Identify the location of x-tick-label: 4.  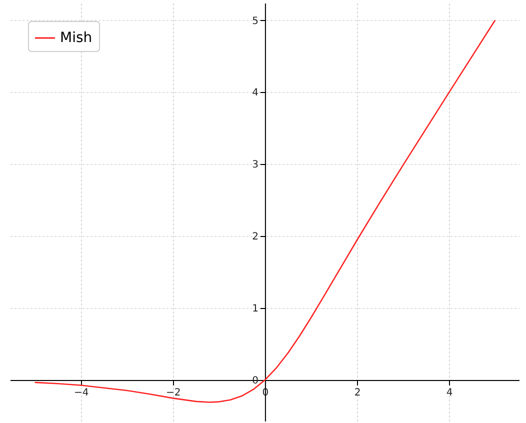
(449, 392).